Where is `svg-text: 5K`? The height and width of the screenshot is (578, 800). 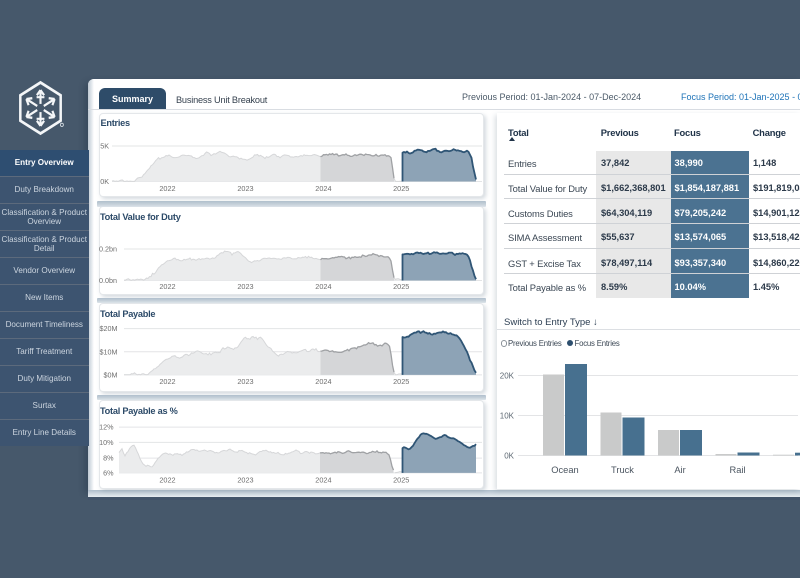 svg-text: 5K is located at coordinates (104, 146).